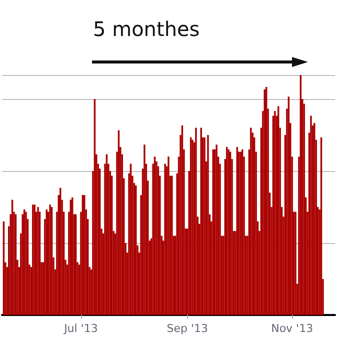  I want to click on text: 5 monthes, so click(146, 29).